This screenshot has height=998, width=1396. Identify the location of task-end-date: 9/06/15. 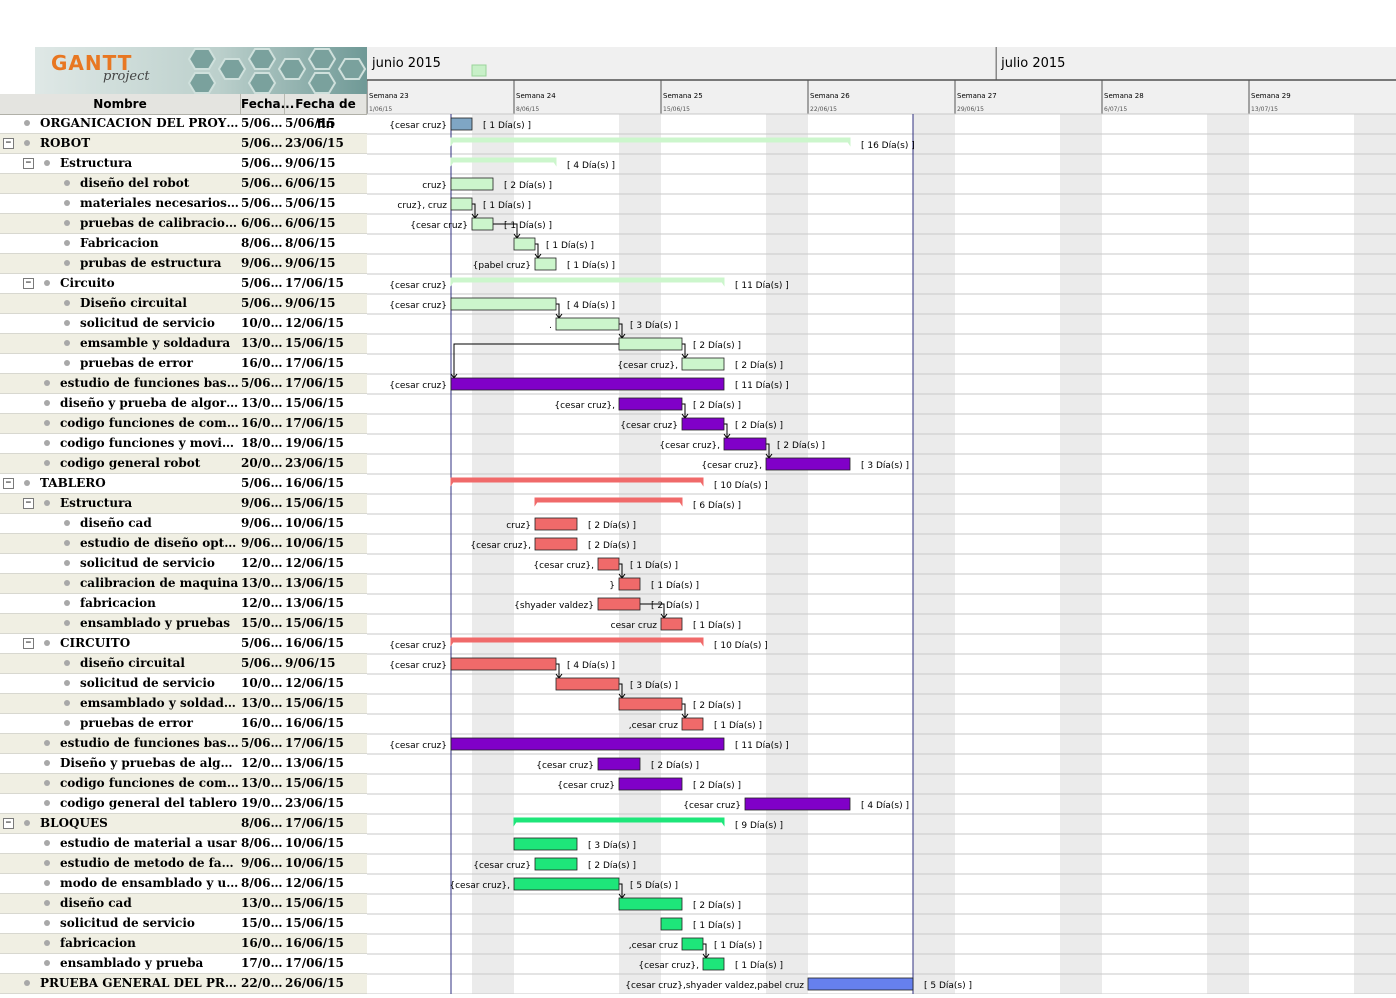
(310, 163).